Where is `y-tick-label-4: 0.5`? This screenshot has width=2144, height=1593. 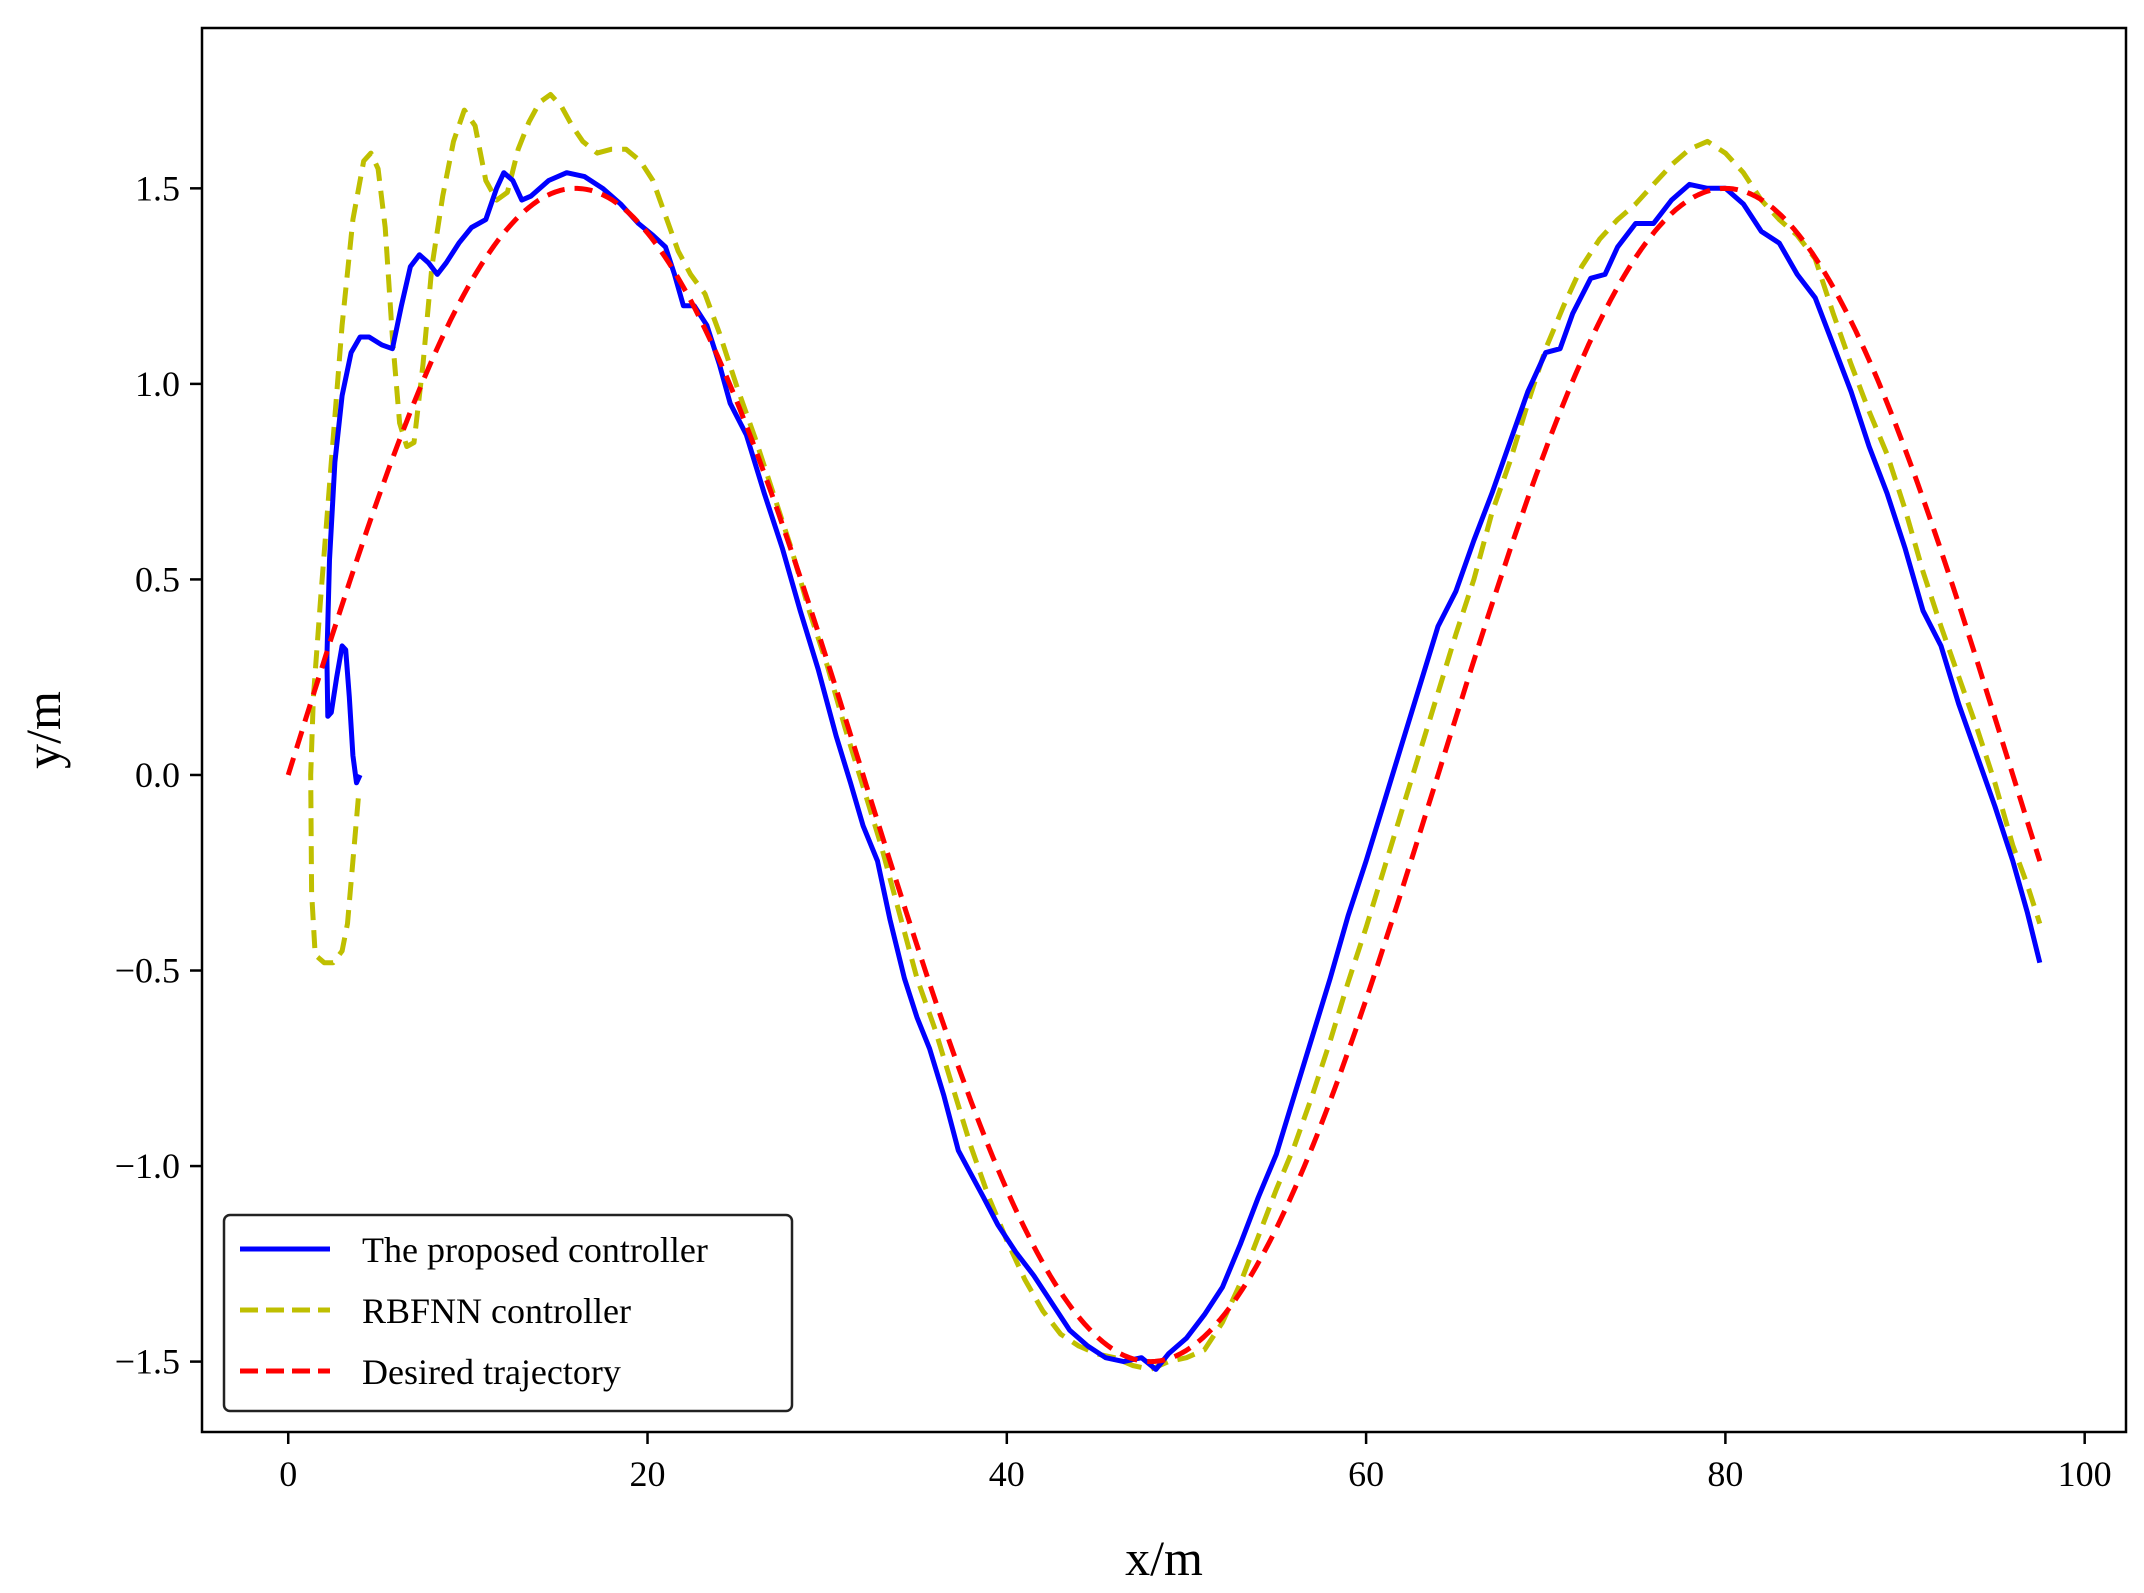 y-tick-label-4: 0.5 is located at coordinates (157, 579).